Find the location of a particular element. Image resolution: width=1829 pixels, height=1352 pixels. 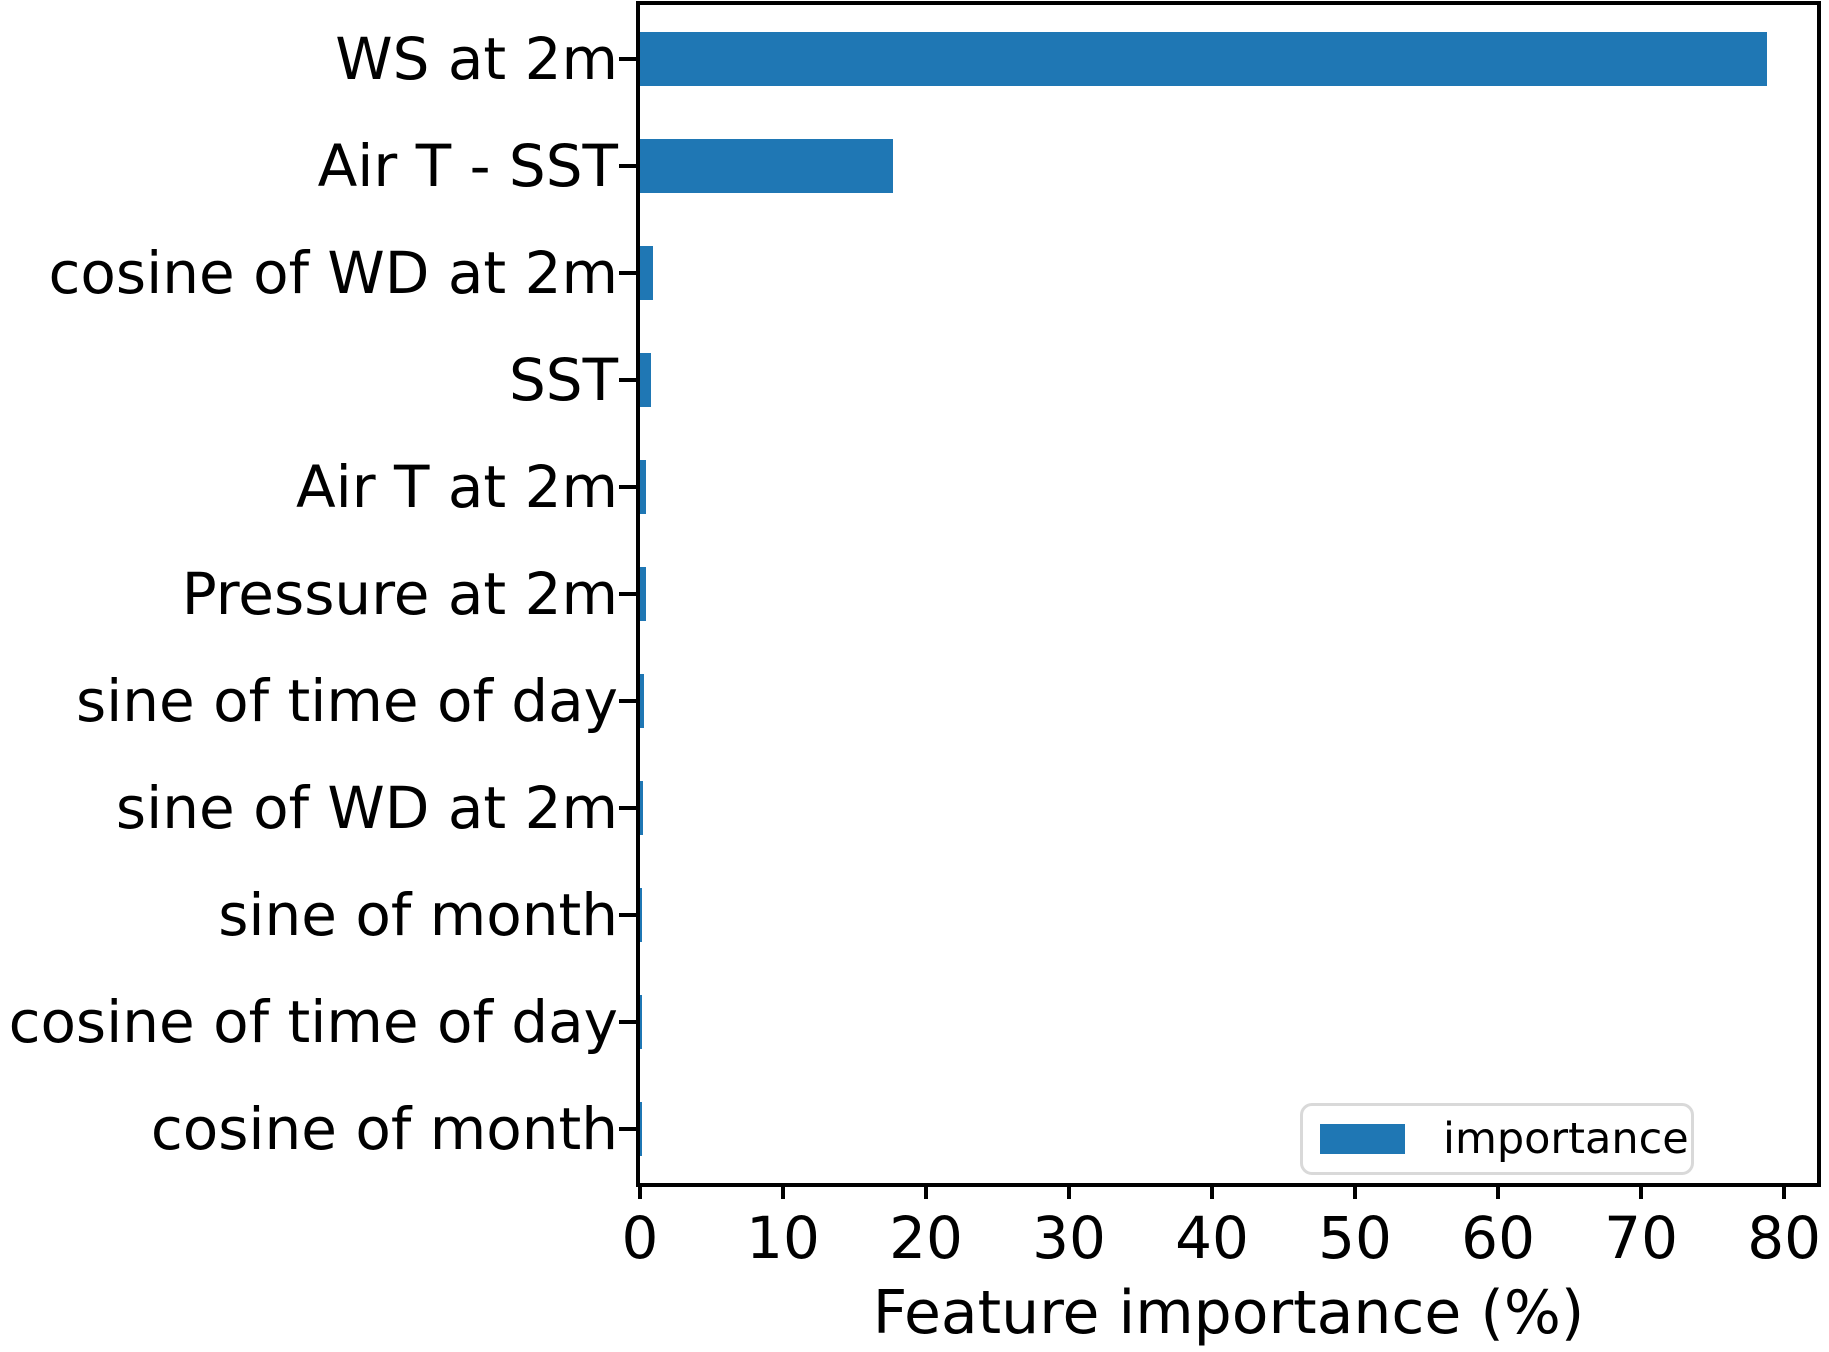

y-tick-label: cosine of WD at 2m is located at coordinates (333, 272).